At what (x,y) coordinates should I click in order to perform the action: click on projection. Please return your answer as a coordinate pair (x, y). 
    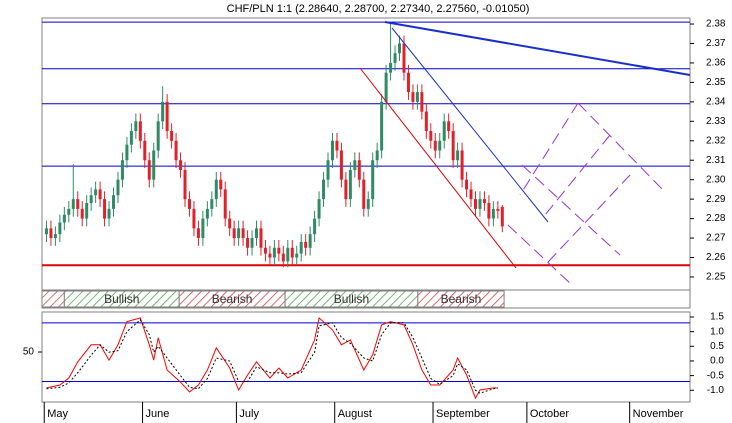
    Looking at the image, I should click on (586, 194).